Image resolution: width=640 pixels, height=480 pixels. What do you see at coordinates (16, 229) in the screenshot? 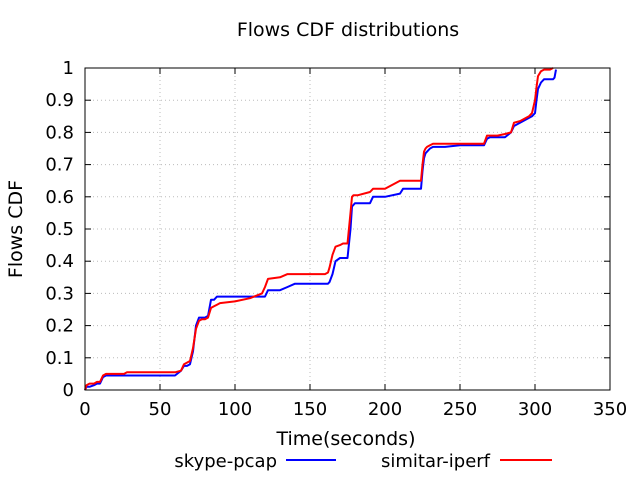
I see `y-axis-label: Flows CDF` at bounding box center [16, 229].